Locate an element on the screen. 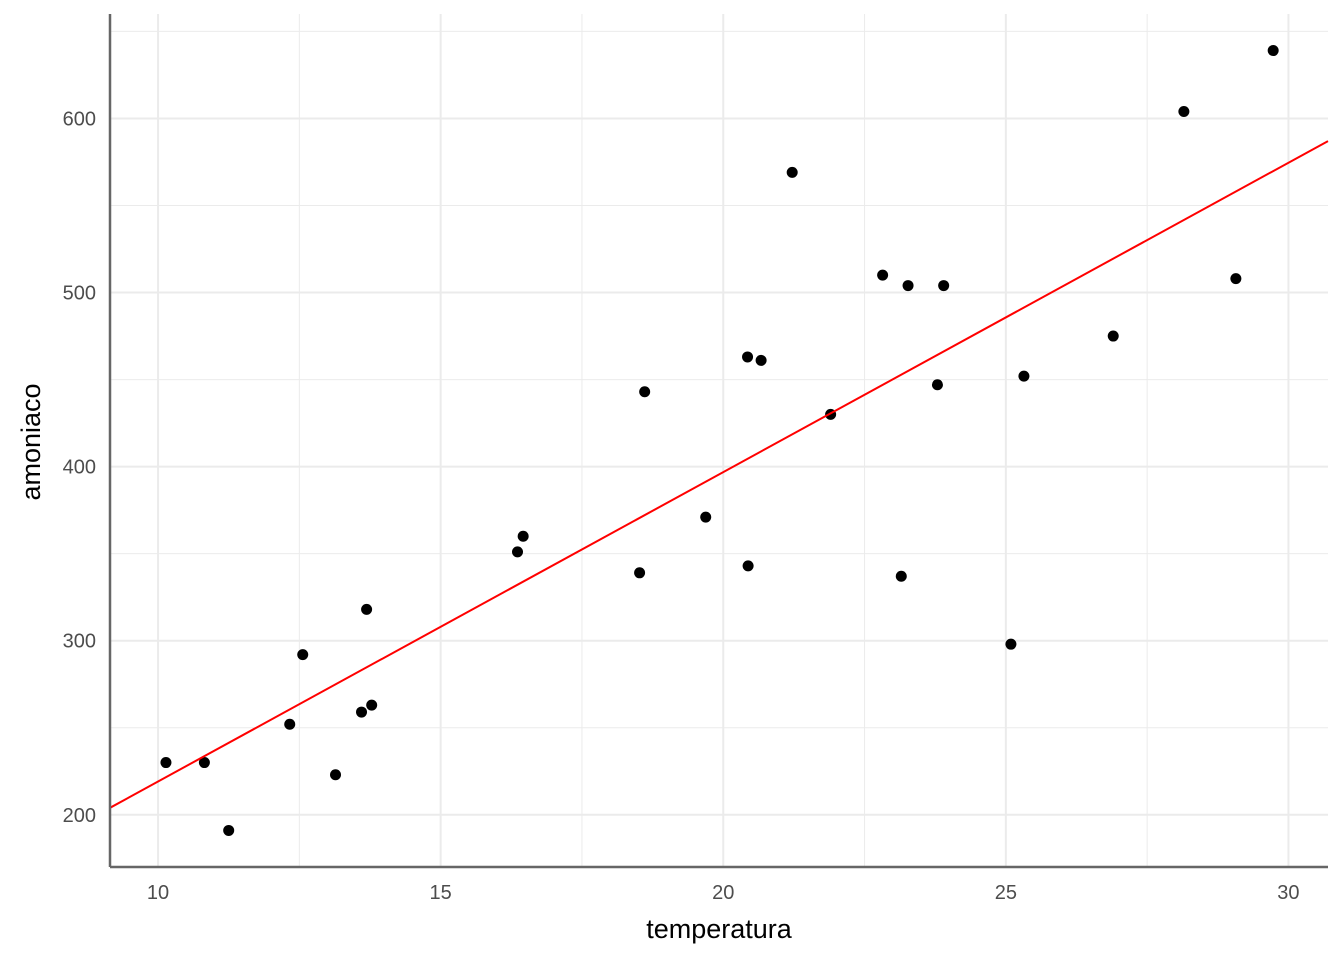  y-tick-label: 400 is located at coordinates (79, 468).